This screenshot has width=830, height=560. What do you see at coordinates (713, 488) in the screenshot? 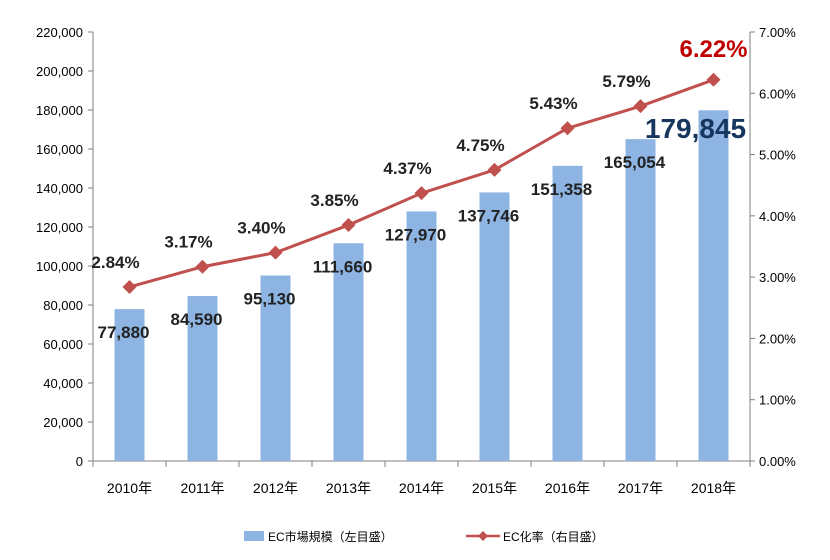
I see `x-tick-label: 2018年` at bounding box center [713, 488].